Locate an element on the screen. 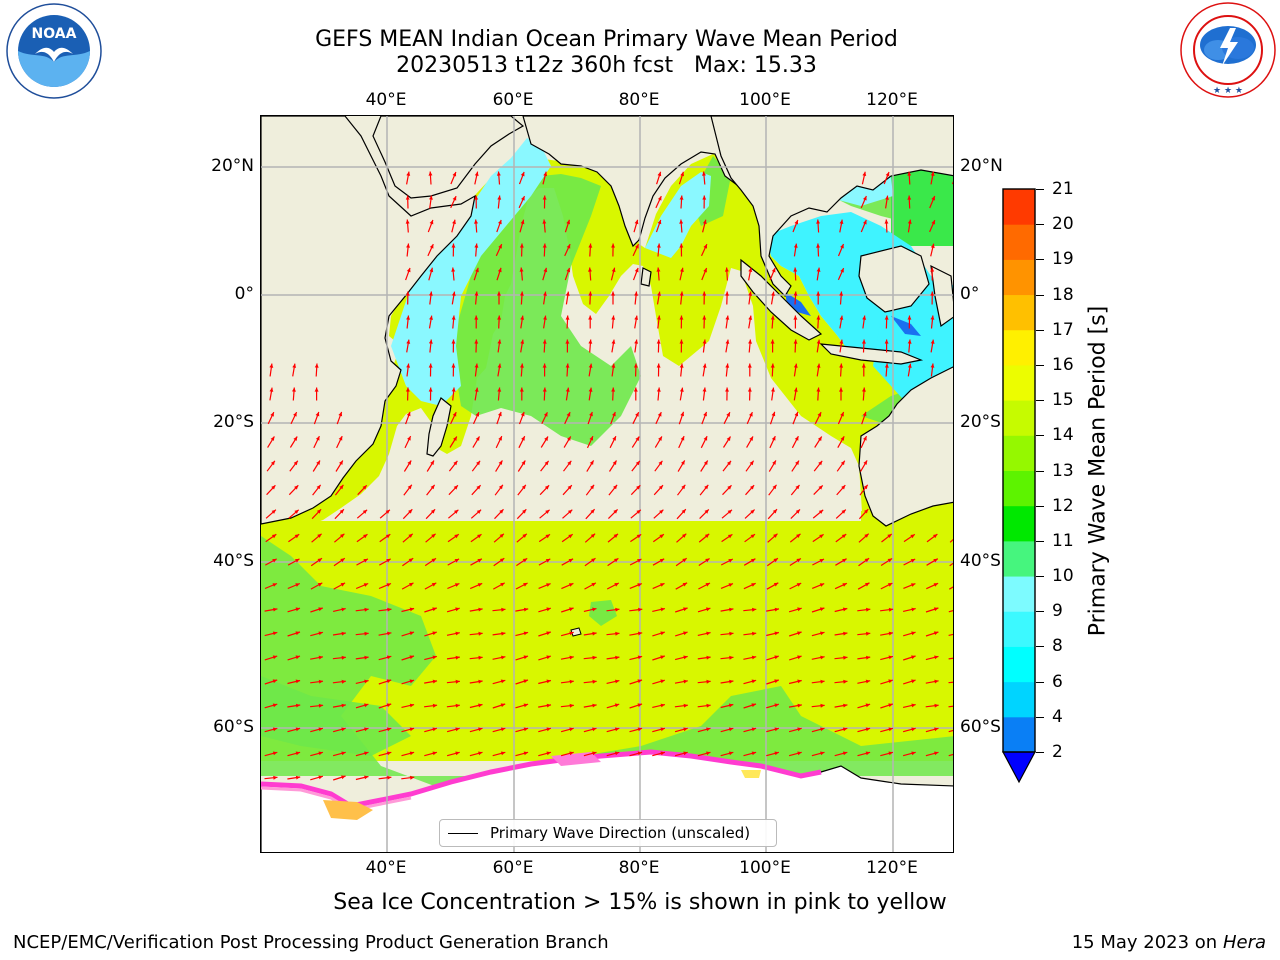  land-sri-lanka is located at coordinates (646, 277).